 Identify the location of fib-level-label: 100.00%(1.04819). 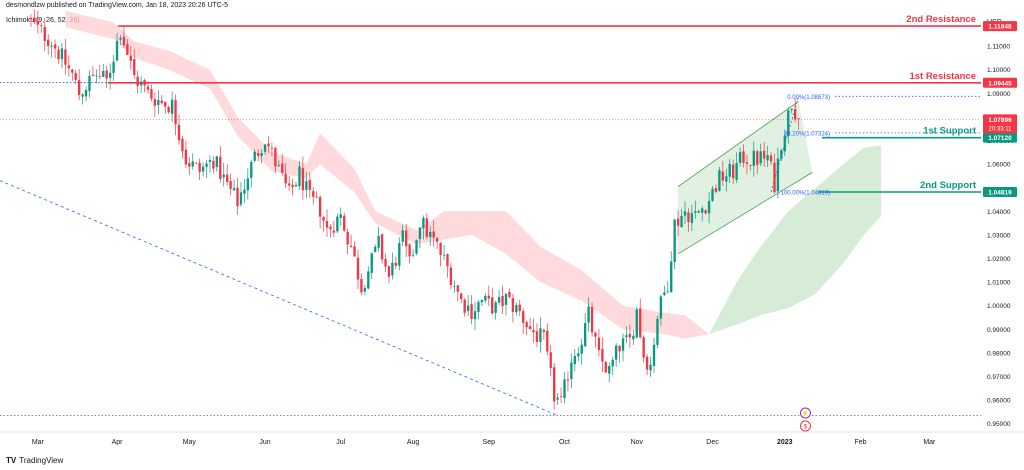
(805, 193).